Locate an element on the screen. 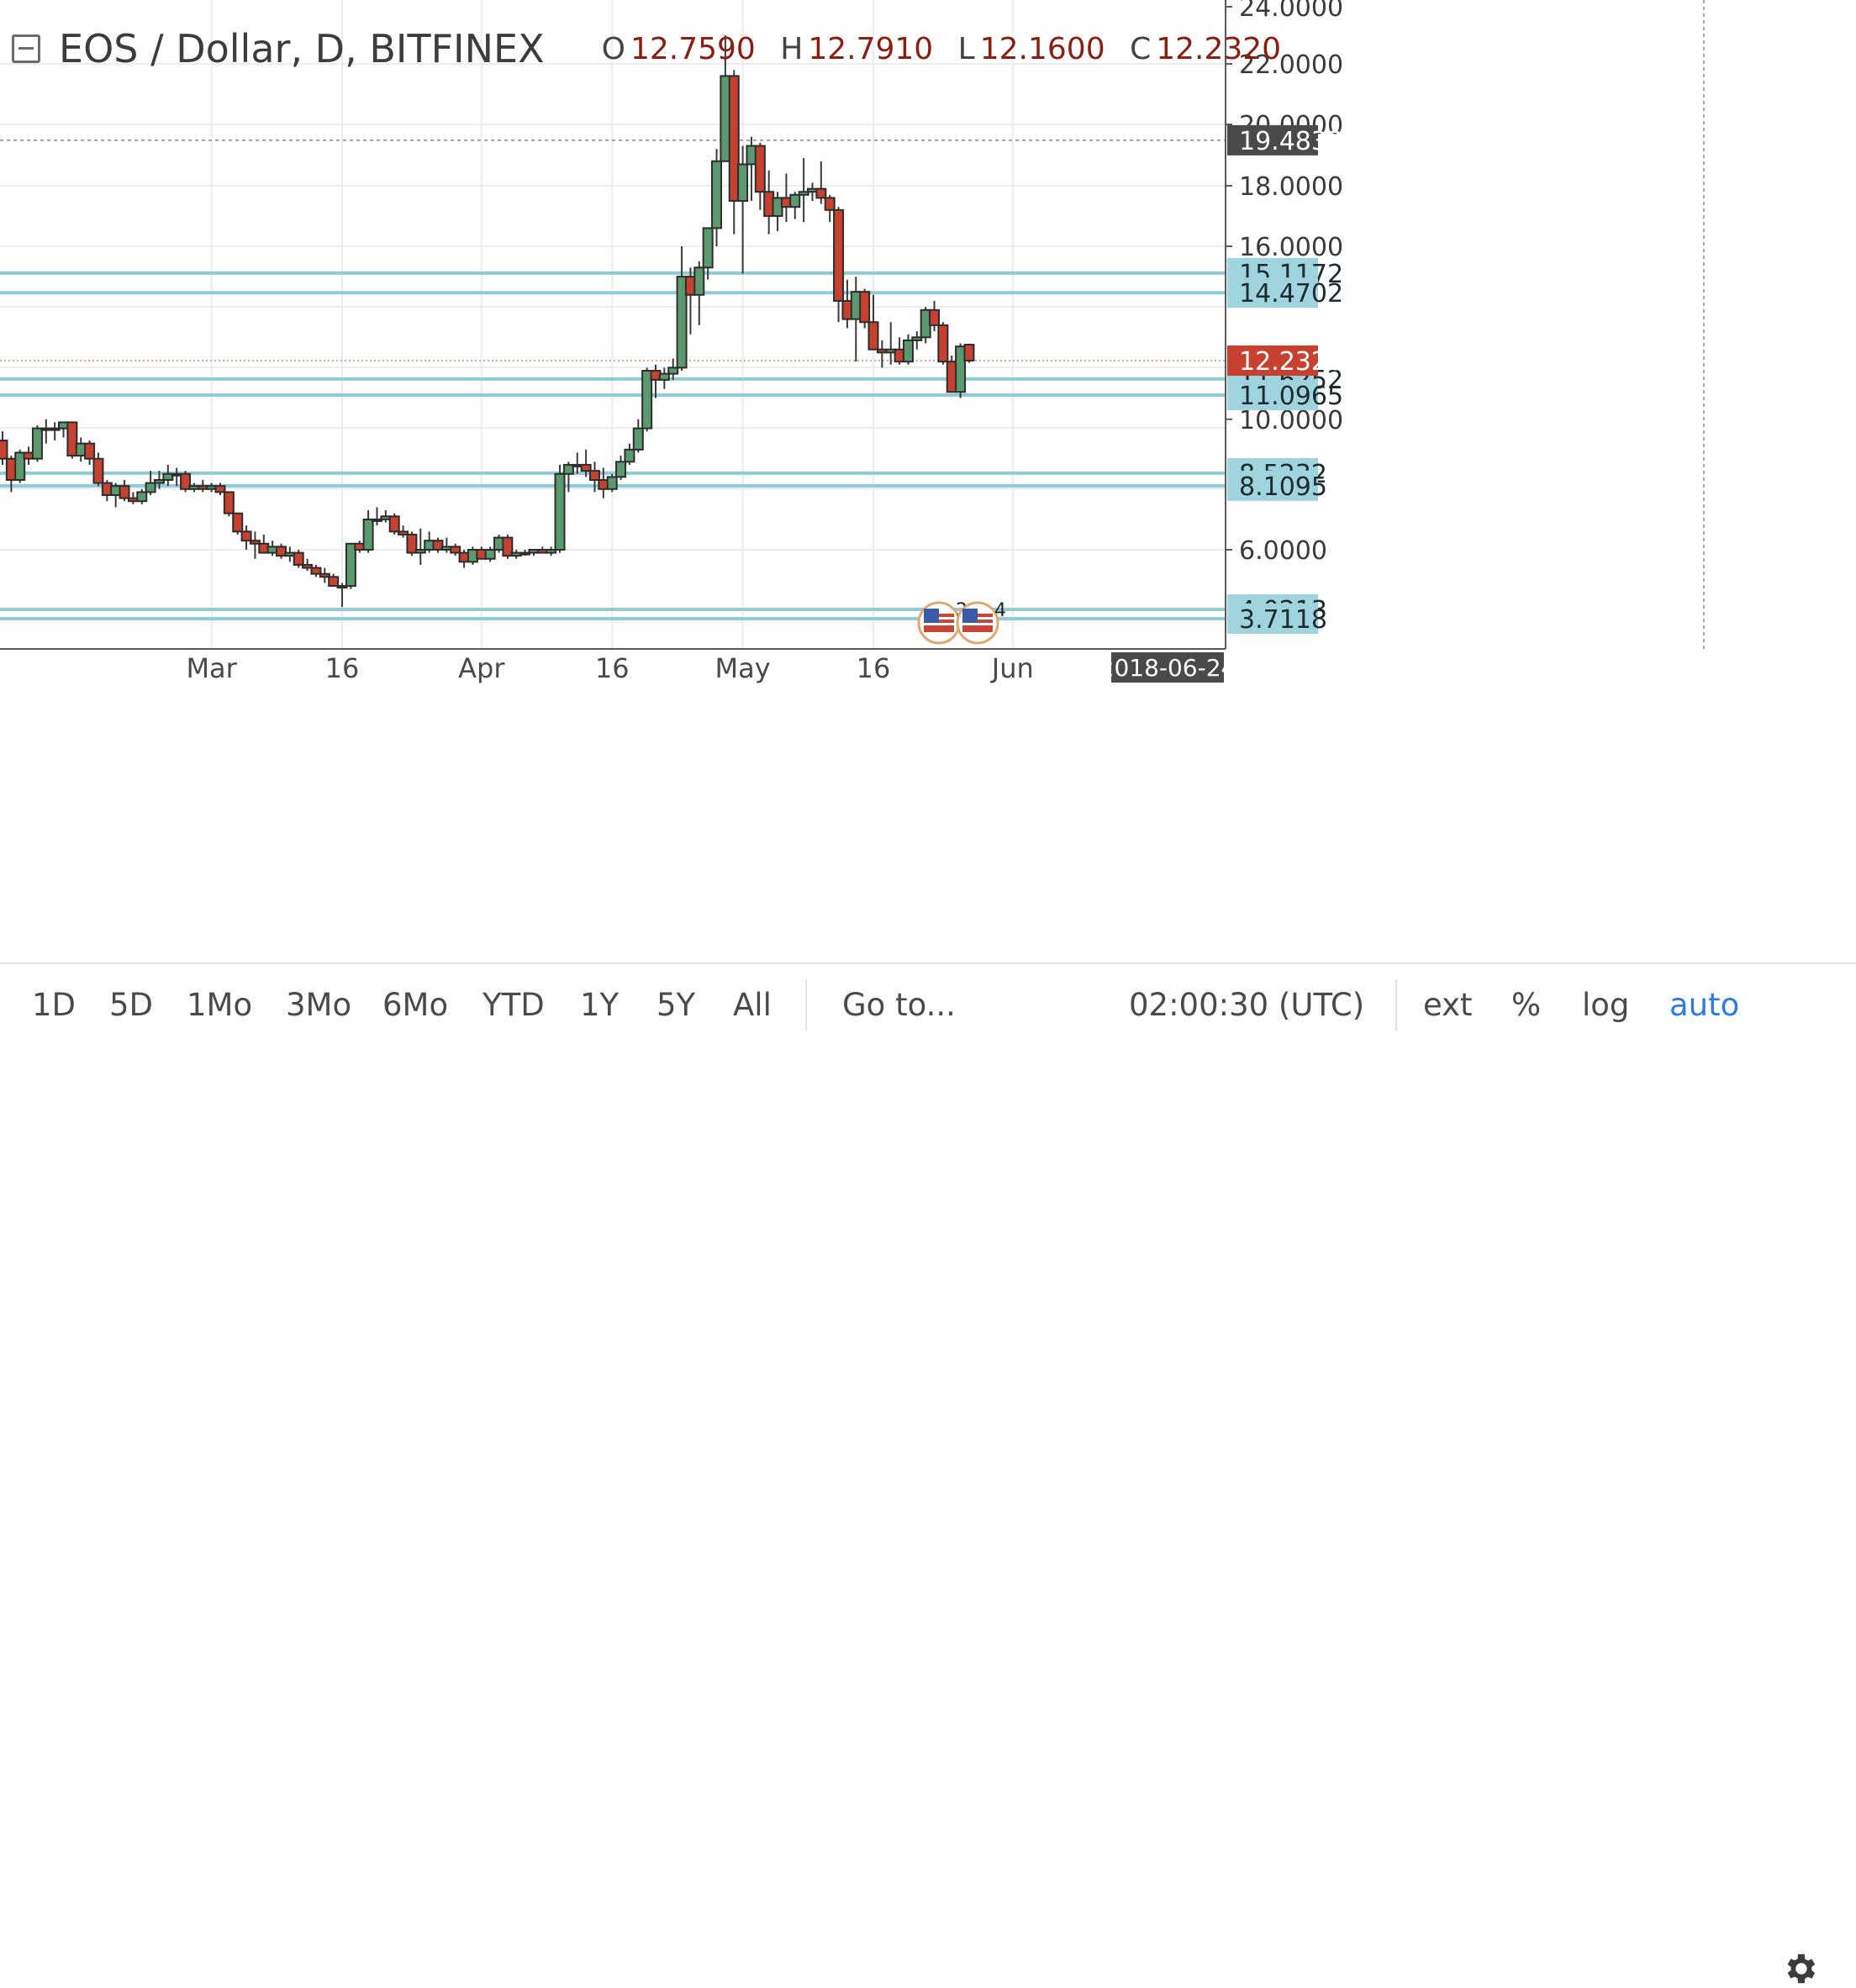 This screenshot has height=1988, width=1856. range-5y-button: 5Y is located at coordinates (676, 1005).